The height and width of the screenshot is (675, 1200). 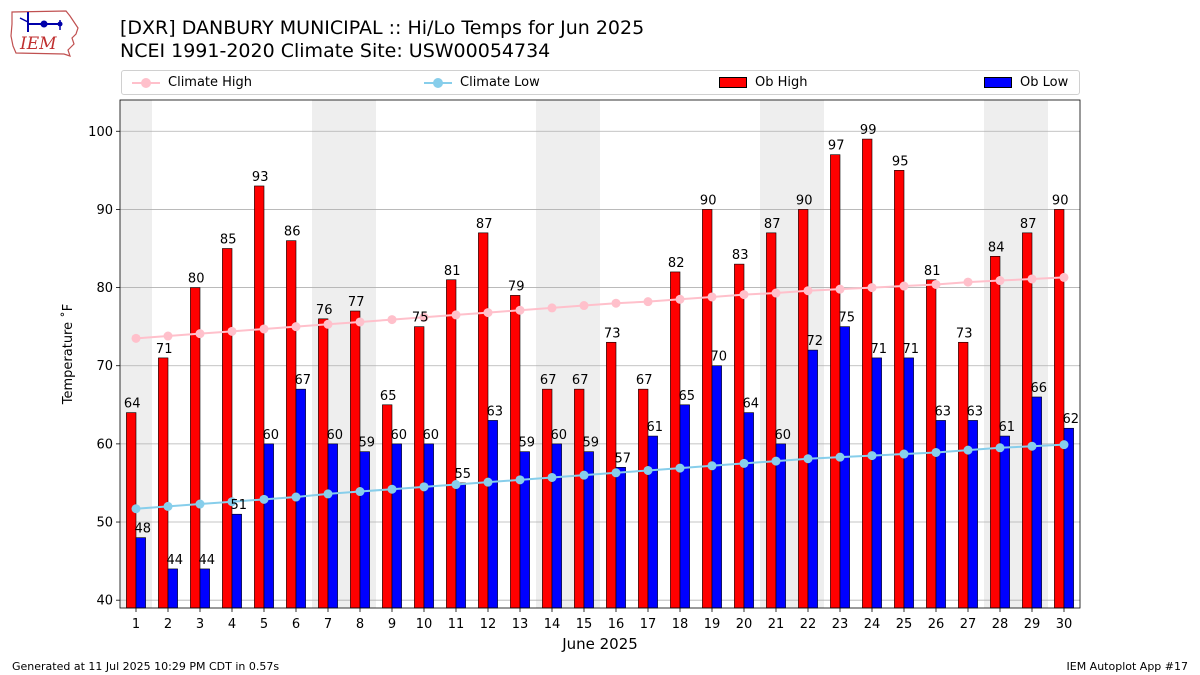 I want to click on ob-low-data-label: 67, so click(x=303, y=380).